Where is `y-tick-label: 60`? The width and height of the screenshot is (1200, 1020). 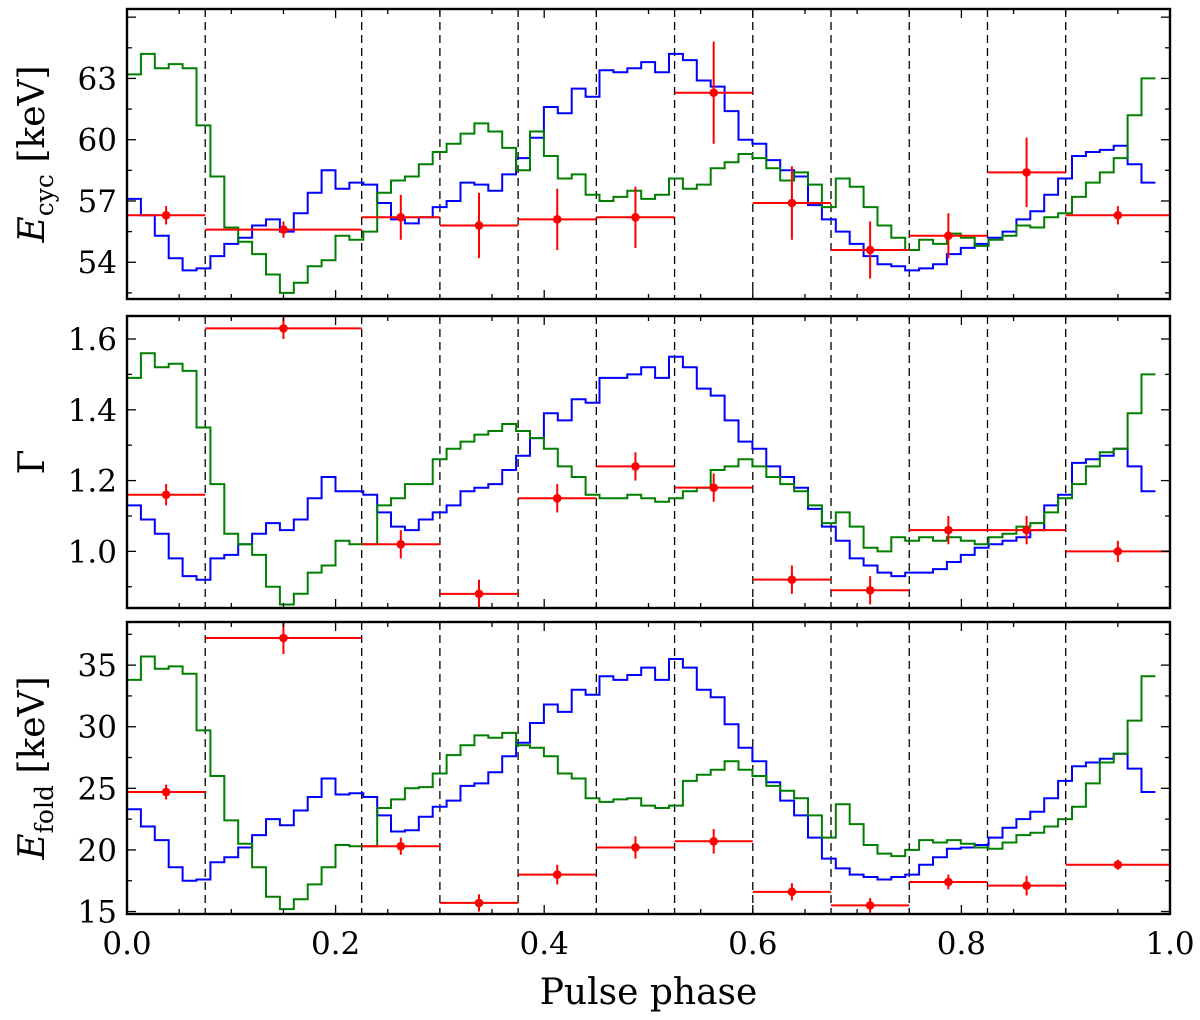
y-tick-label: 60 is located at coordinates (97, 141).